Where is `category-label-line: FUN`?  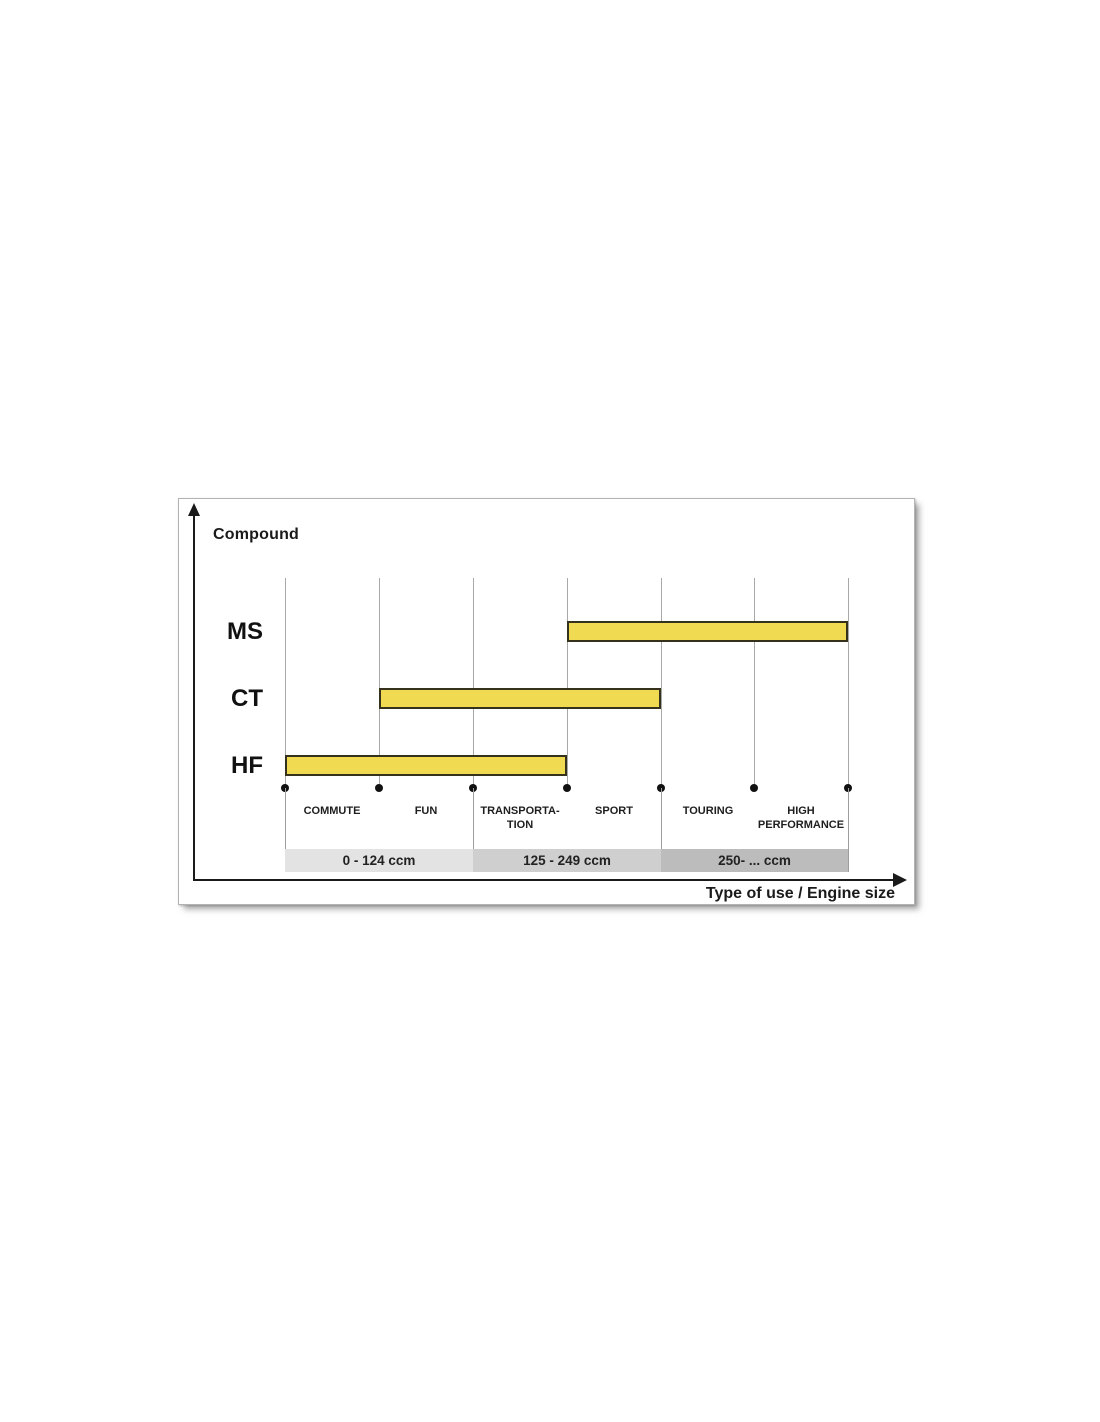 category-label-line: FUN is located at coordinates (426, 811).